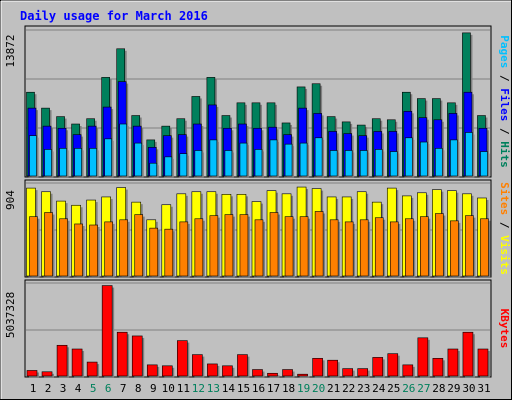 The image size is (512, 400). What do you see at coordinates (318, 388) in the screenshot?
I see `day-label-20: 20` at bounding box center [318, 388].